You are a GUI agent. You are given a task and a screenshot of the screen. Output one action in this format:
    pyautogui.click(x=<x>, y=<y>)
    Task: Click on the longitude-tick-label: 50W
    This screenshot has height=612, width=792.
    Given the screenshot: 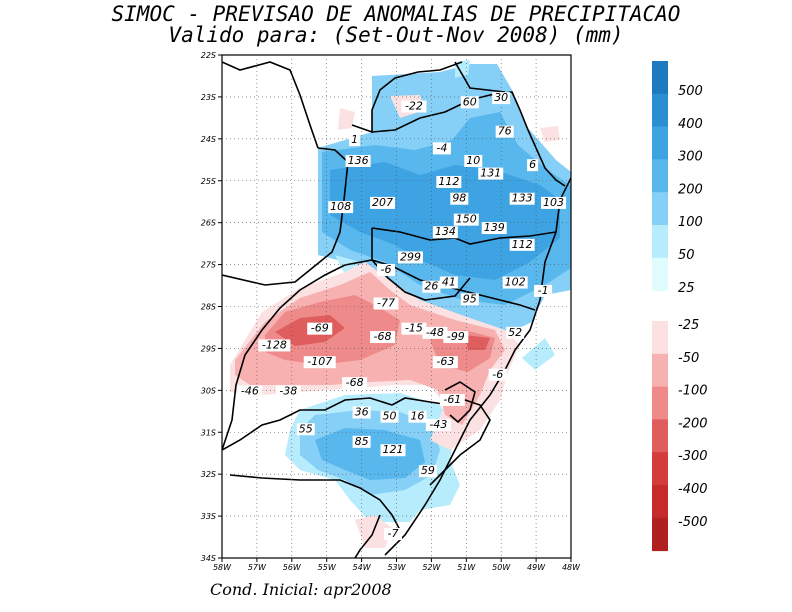 What is the action you would take?
    pyautogui.click(x=501, y=567)
    